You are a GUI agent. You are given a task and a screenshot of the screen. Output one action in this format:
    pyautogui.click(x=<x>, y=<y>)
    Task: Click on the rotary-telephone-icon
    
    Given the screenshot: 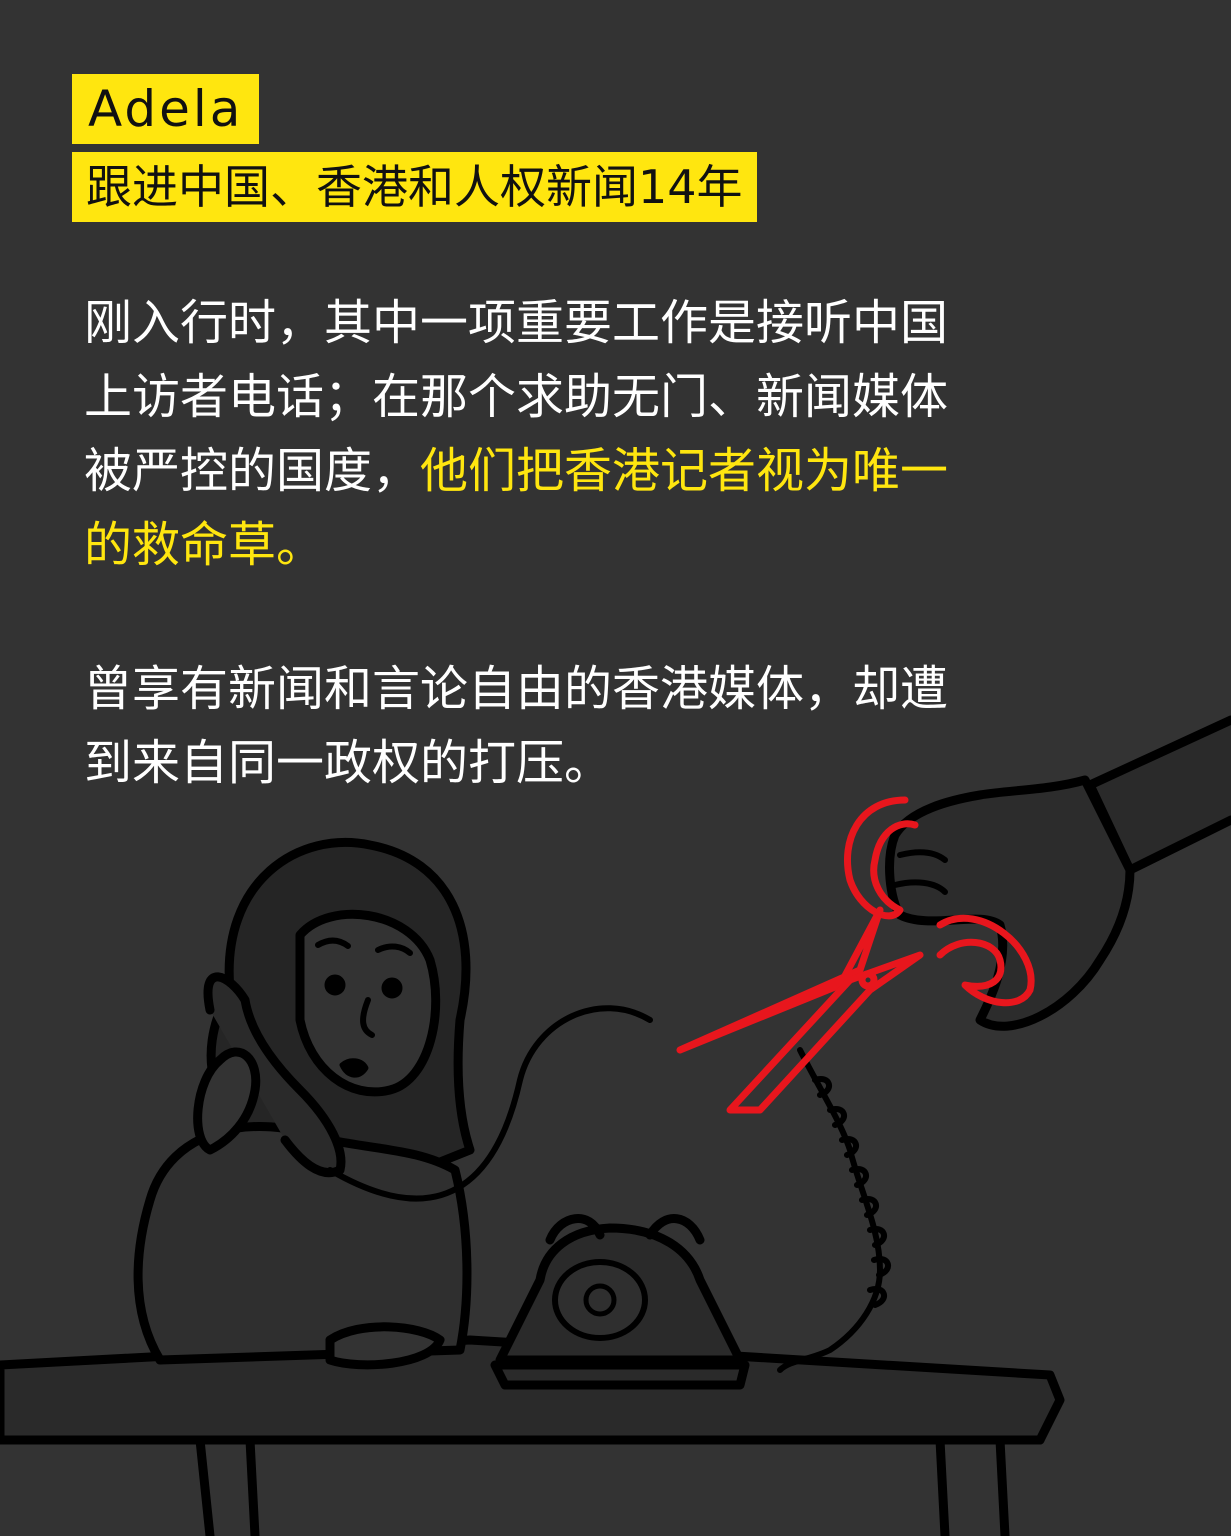 What is the action you would take?
    pyautogui.click(x=620, y=1302)
    